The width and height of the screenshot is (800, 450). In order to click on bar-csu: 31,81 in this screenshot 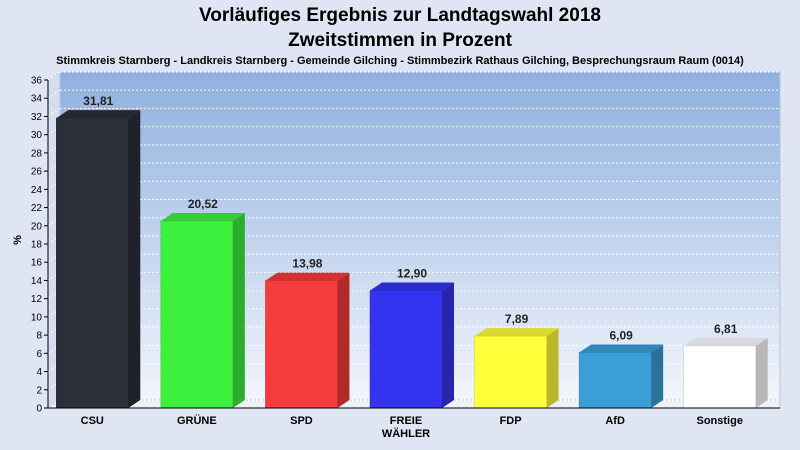, I will do `click(98, 251)`.